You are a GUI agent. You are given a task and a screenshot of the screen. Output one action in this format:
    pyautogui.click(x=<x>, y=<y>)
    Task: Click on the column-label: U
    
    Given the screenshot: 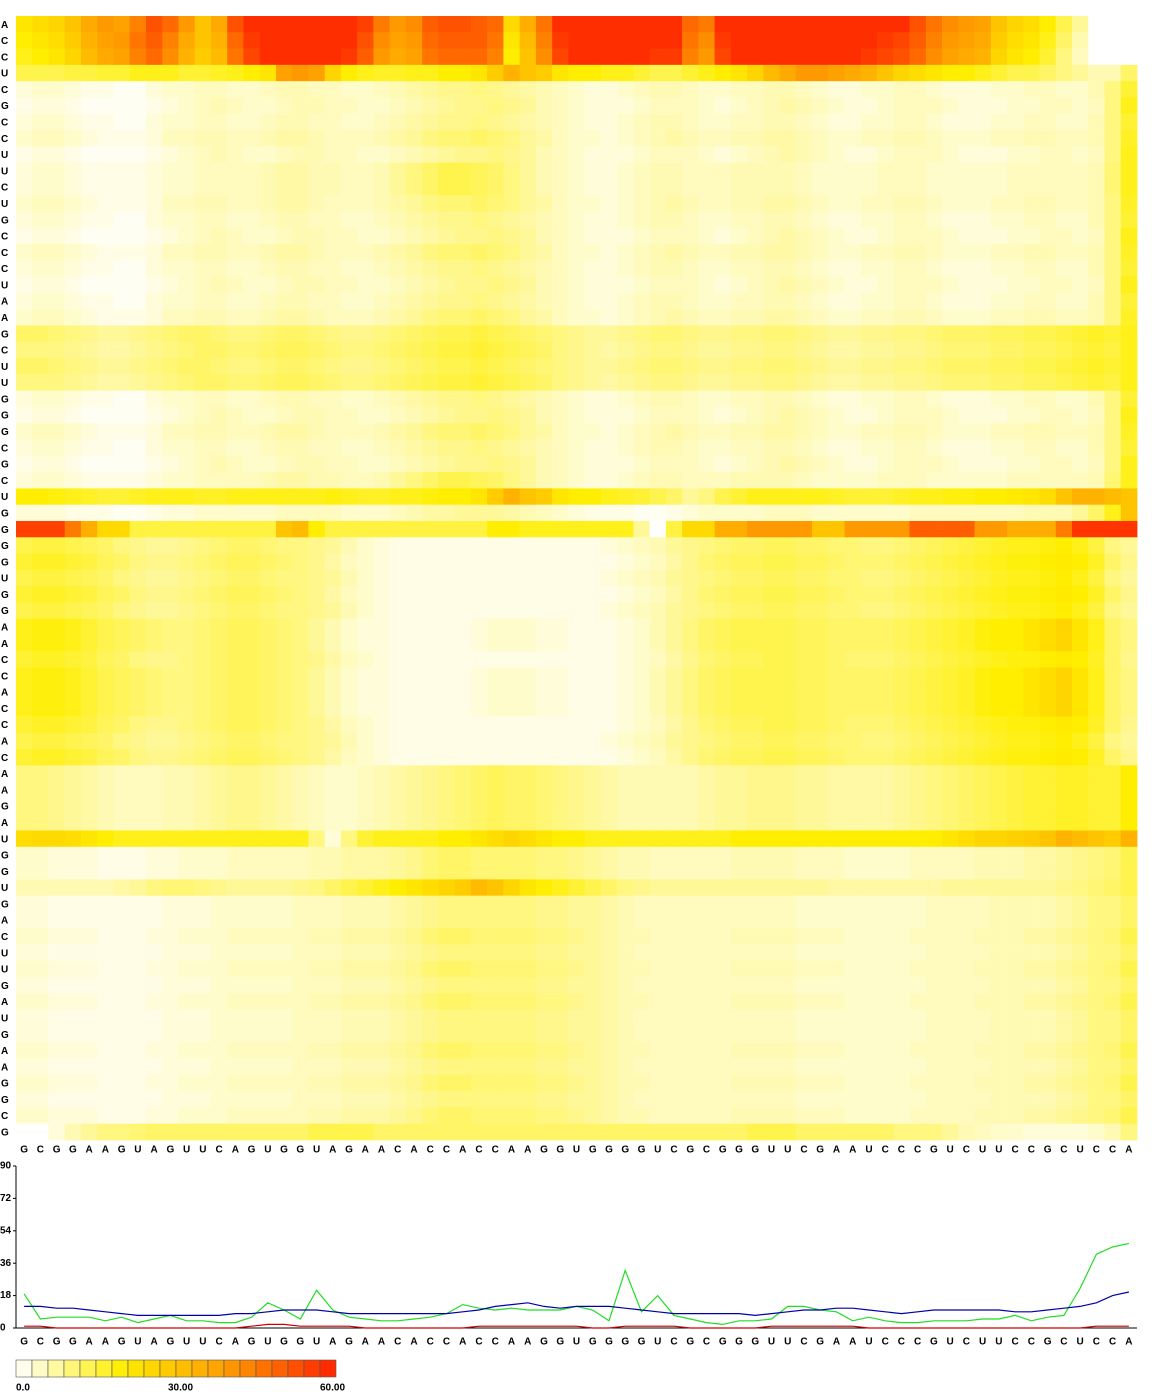 What is the action you would take?
    pyautogui.click(x=1080, y=1150)
    